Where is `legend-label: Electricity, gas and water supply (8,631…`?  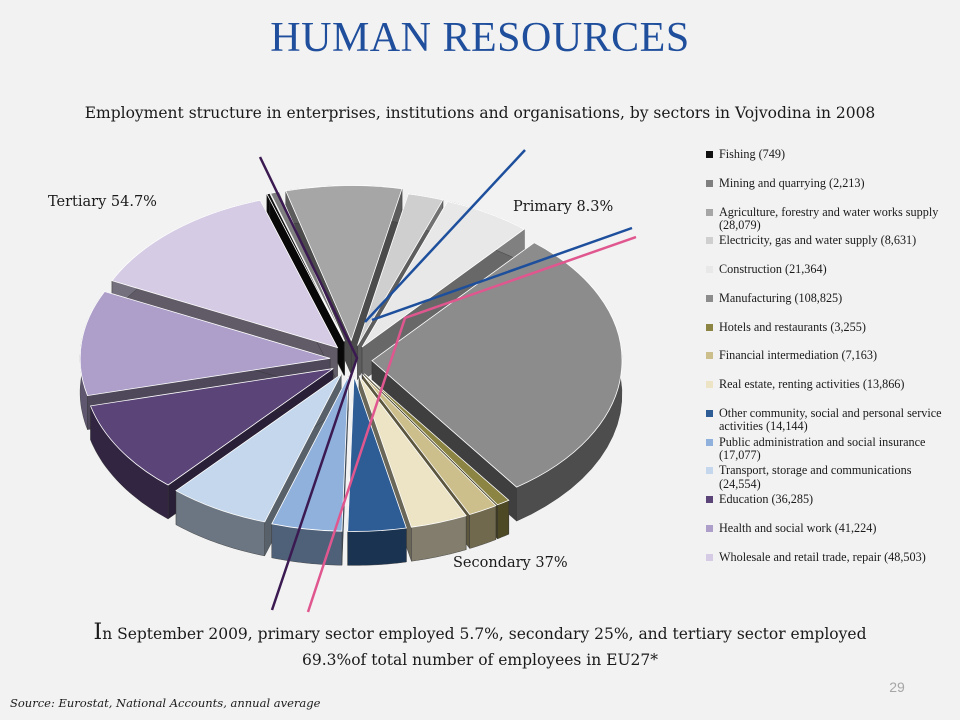
legend-label: Electricity, gas and water supply (8,631… is located at coordinates (818, 241).